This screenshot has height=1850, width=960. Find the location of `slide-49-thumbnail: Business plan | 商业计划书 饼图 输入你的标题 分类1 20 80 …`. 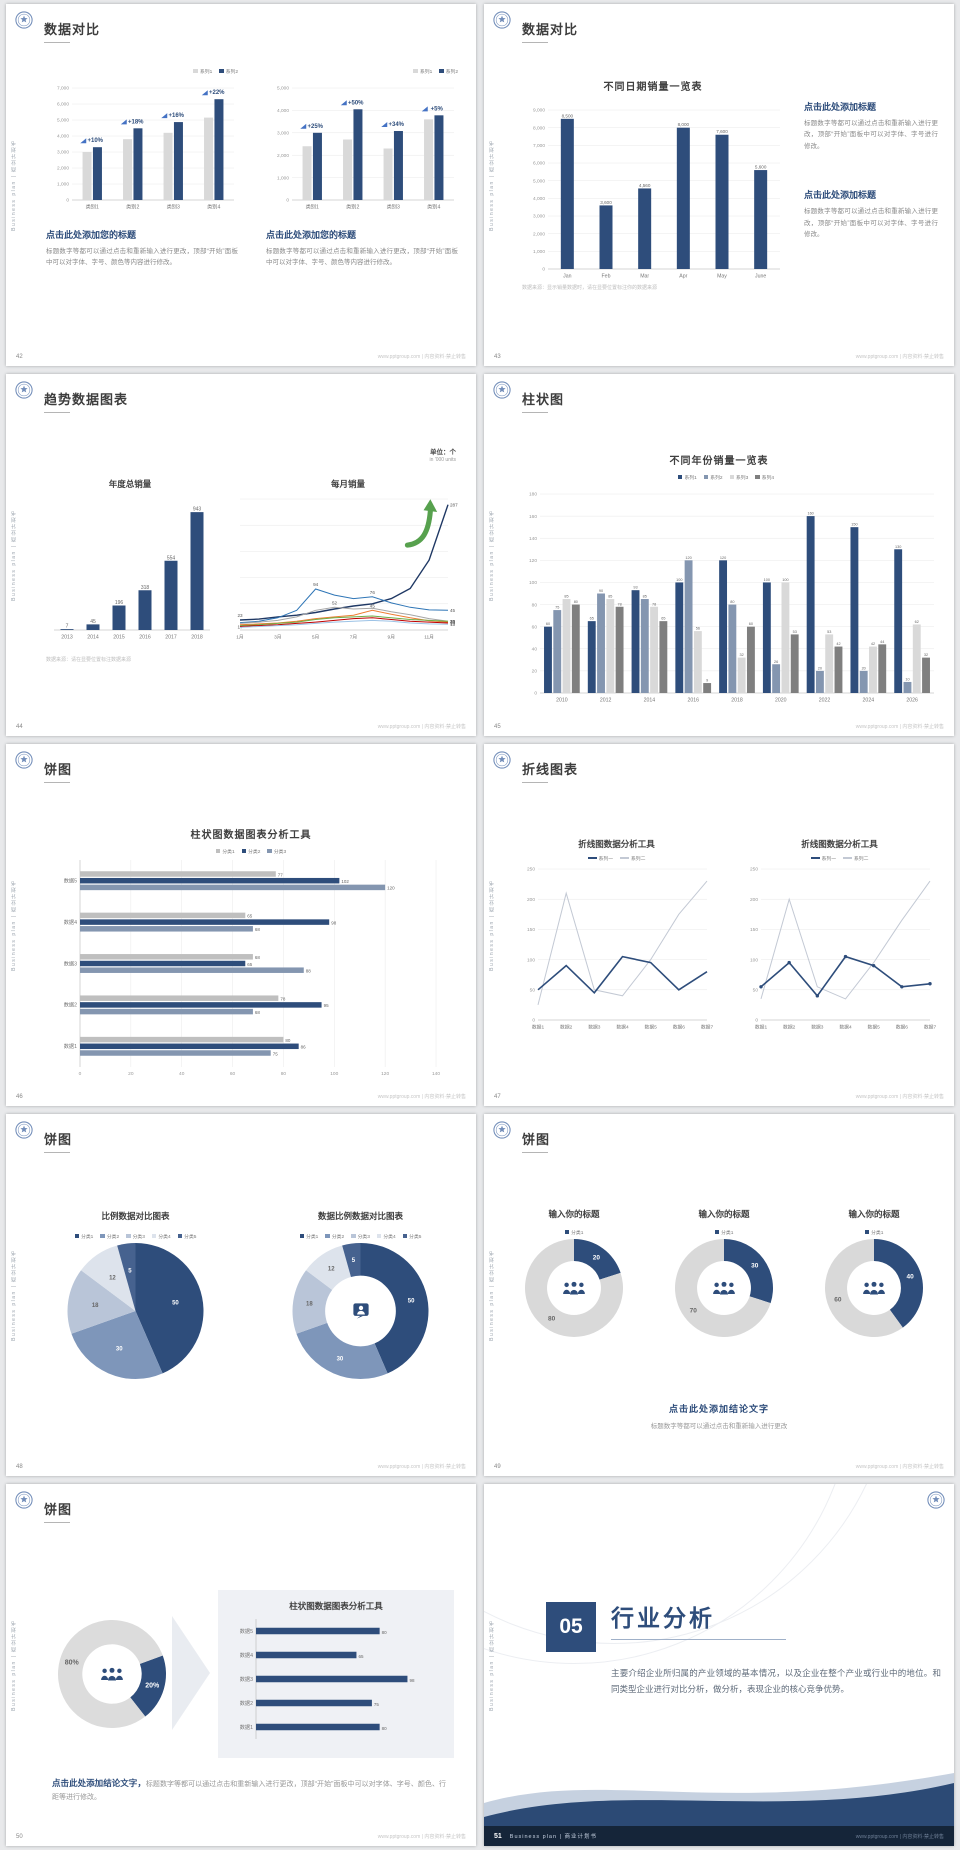

slide-49-thumbnail: Business plan | 商业计划书 饼图 输入你的标题 分类1 20 80 … is located at coordinates (719, 1295).